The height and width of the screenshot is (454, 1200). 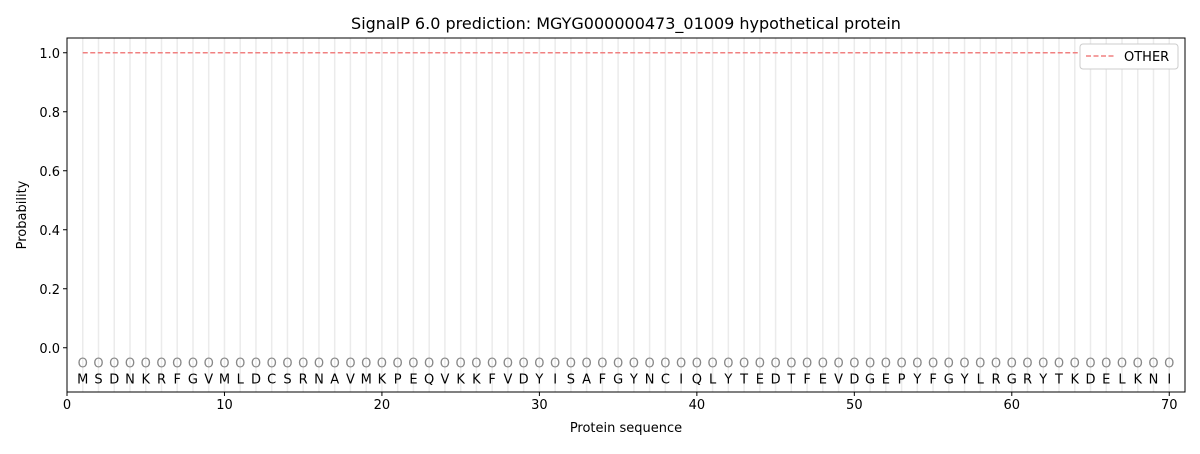 I want to click on x-axis-ticks: 0 10 20 30 40 50 60 70, so click(x=620, y=402).